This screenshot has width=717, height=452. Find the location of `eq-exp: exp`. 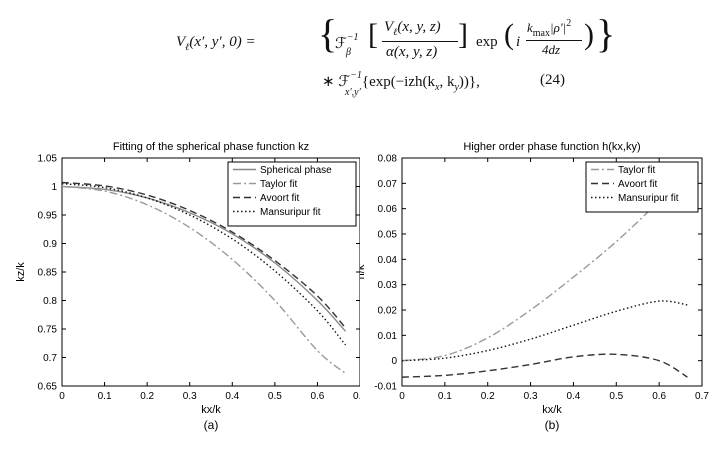

eq-exp: exp is located at coordinates (487, 42).